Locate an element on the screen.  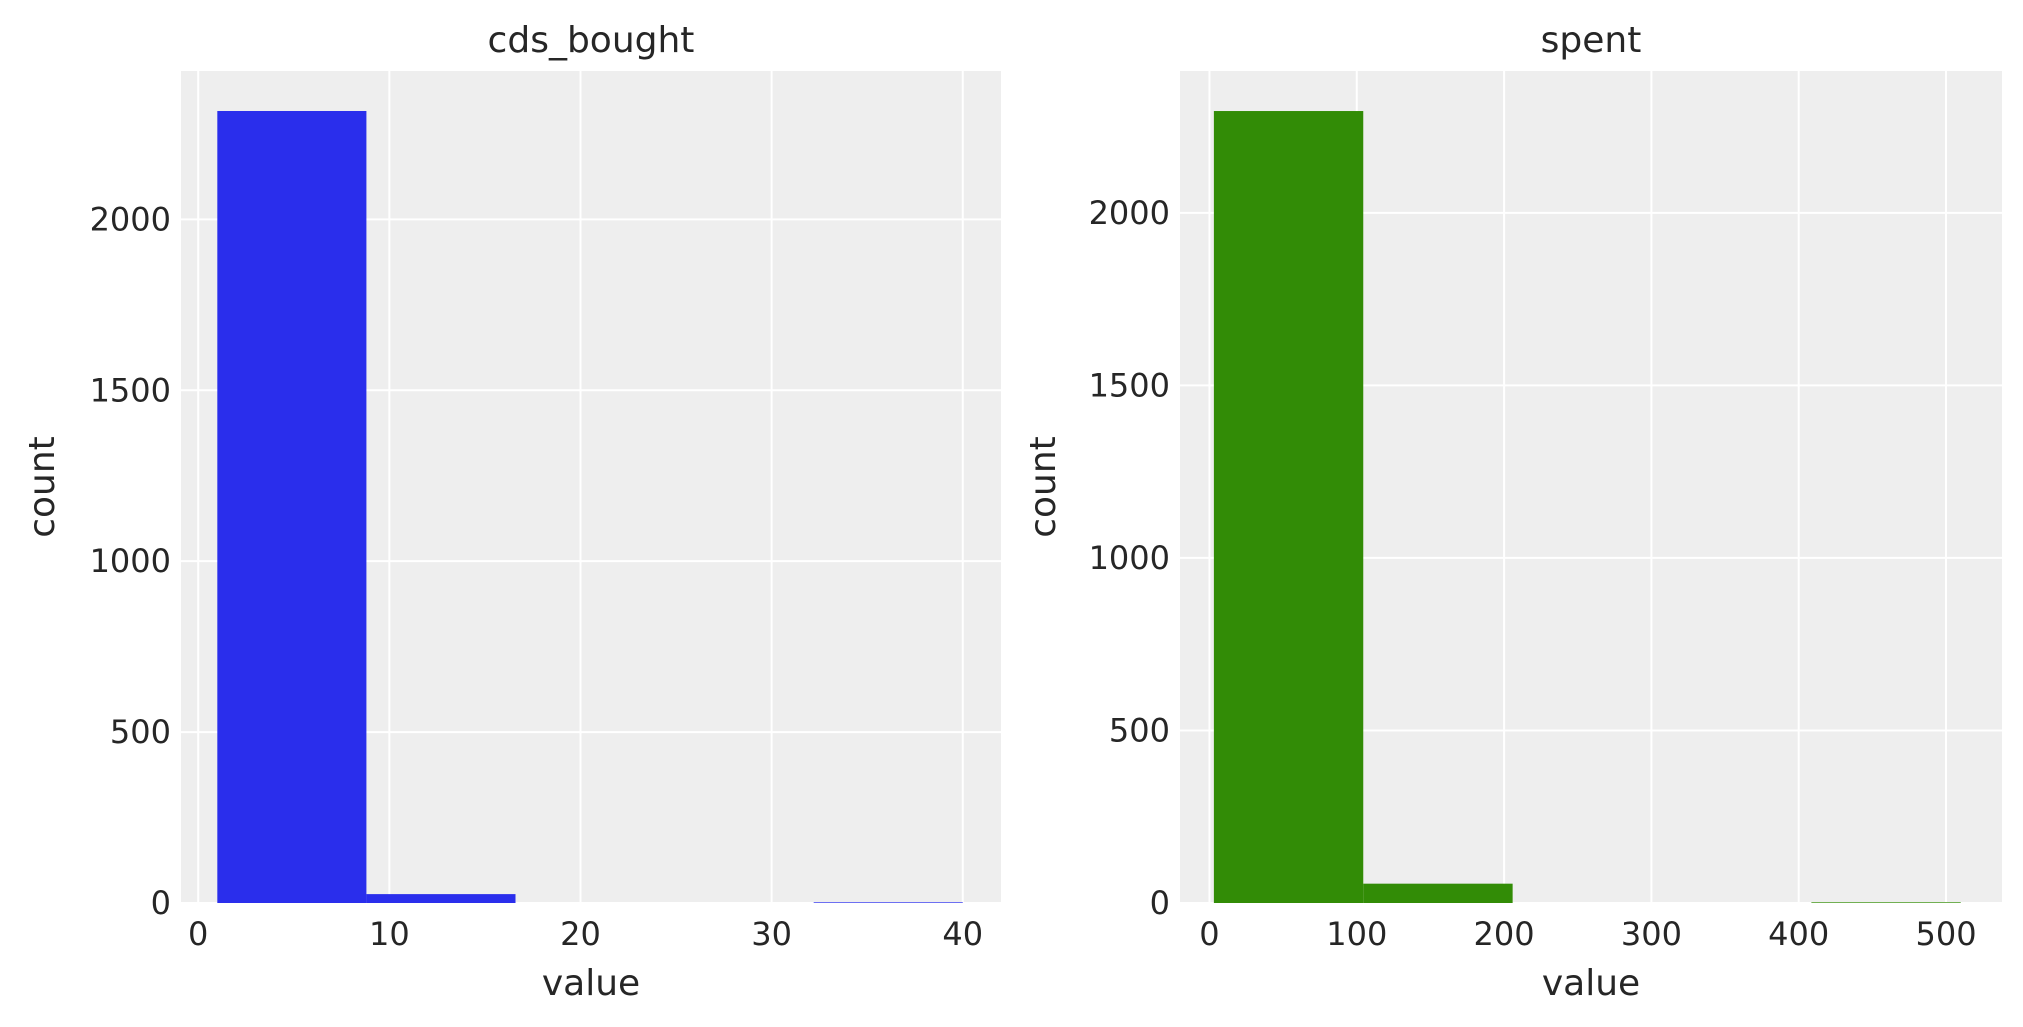
x-tick-label: 100 is located at coordinates (1356, 934).